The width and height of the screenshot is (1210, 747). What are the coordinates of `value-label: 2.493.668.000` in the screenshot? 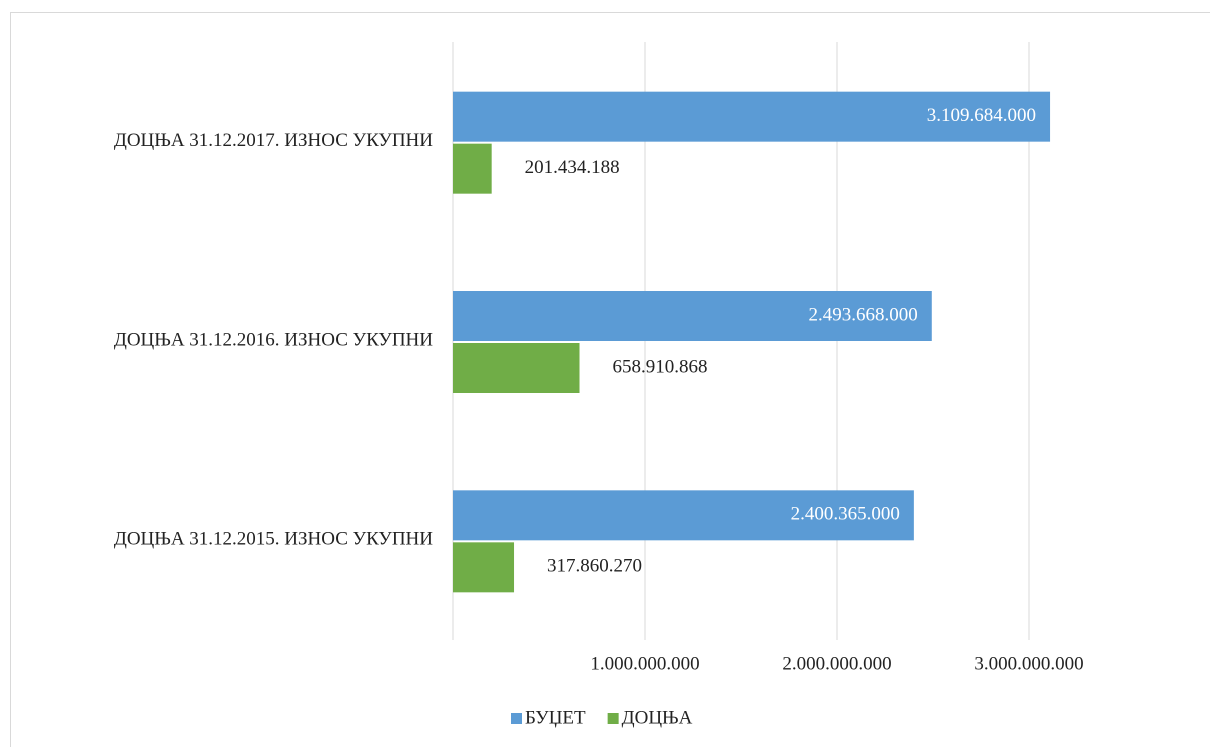 It's located at (863, 314).